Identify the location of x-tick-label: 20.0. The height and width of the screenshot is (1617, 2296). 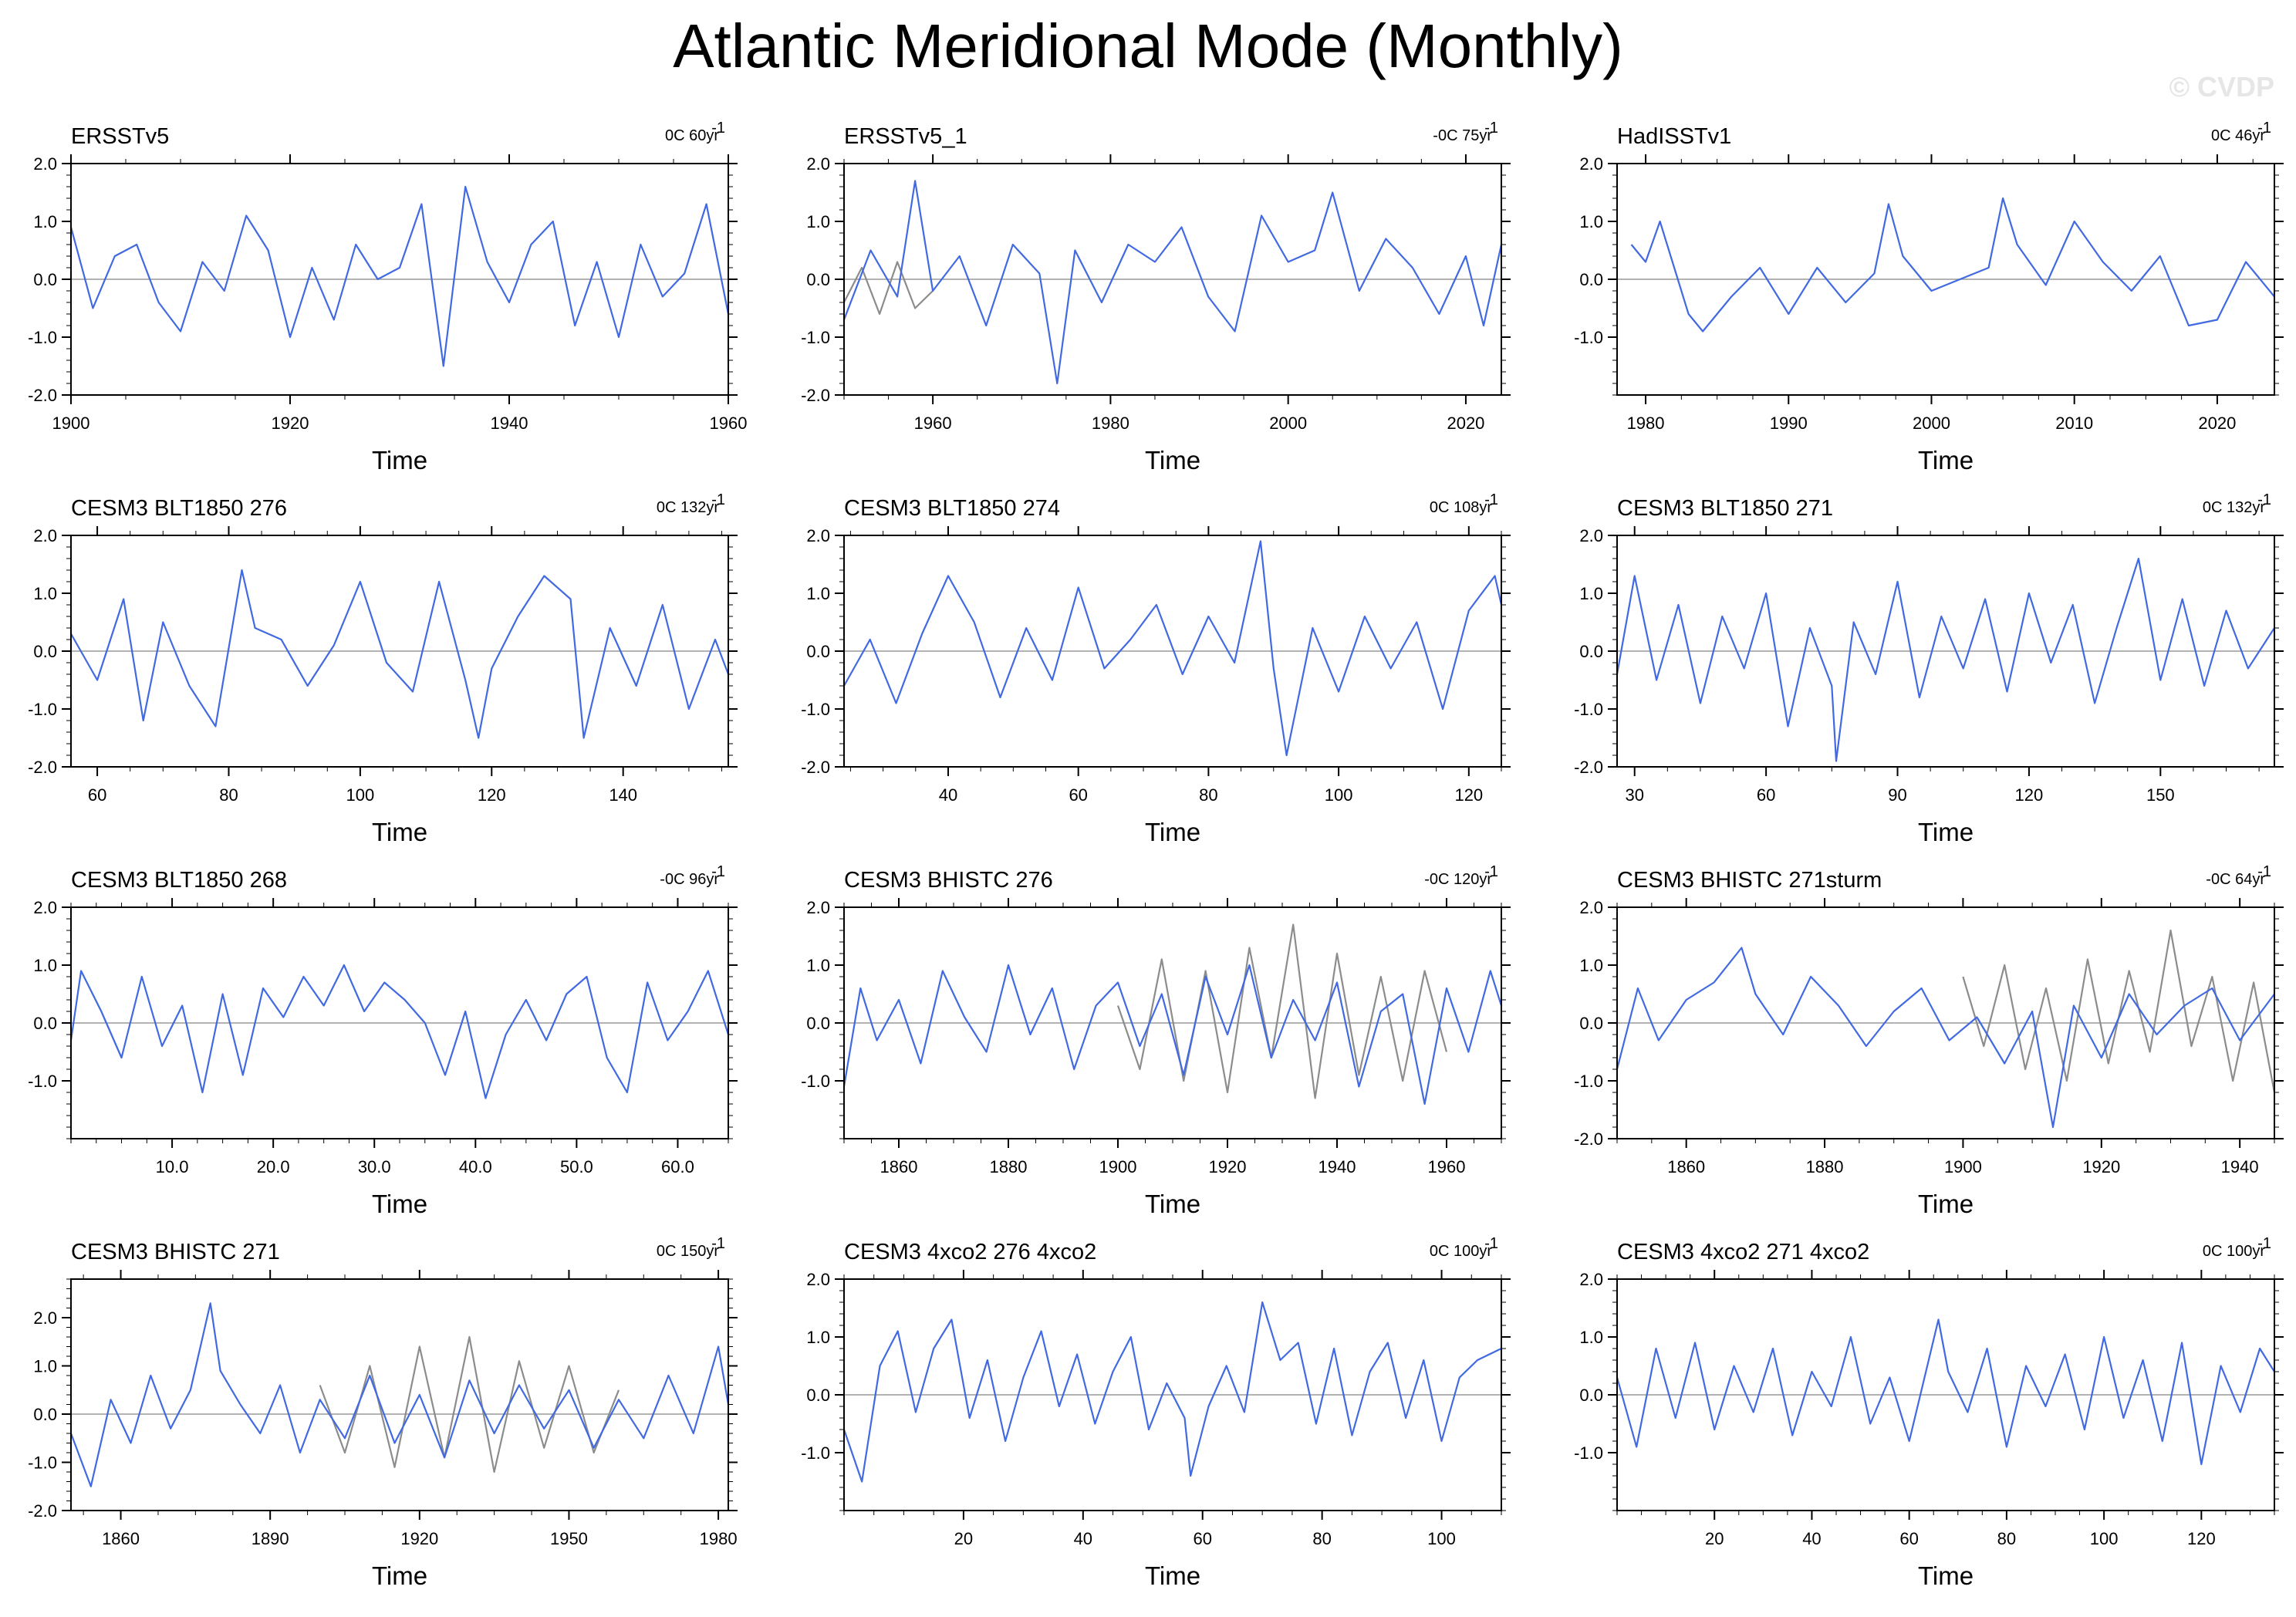
(273, 1166).